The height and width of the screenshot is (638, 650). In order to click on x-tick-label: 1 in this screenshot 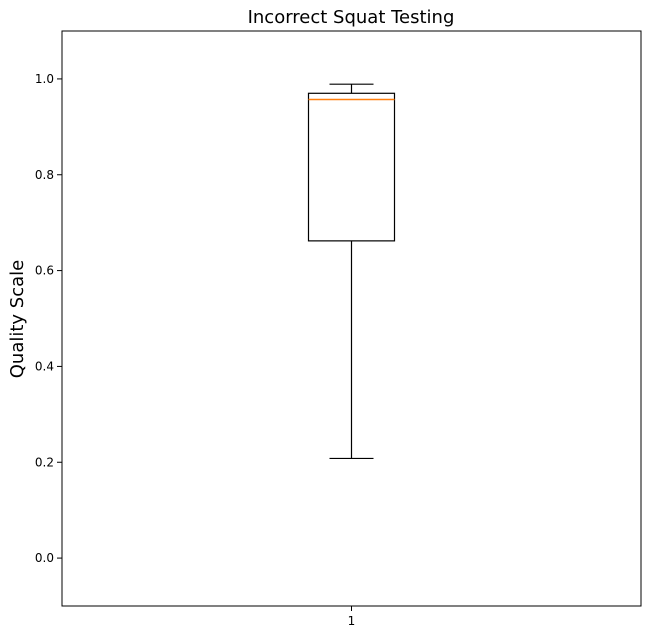, I will do `click(352, 621)`.